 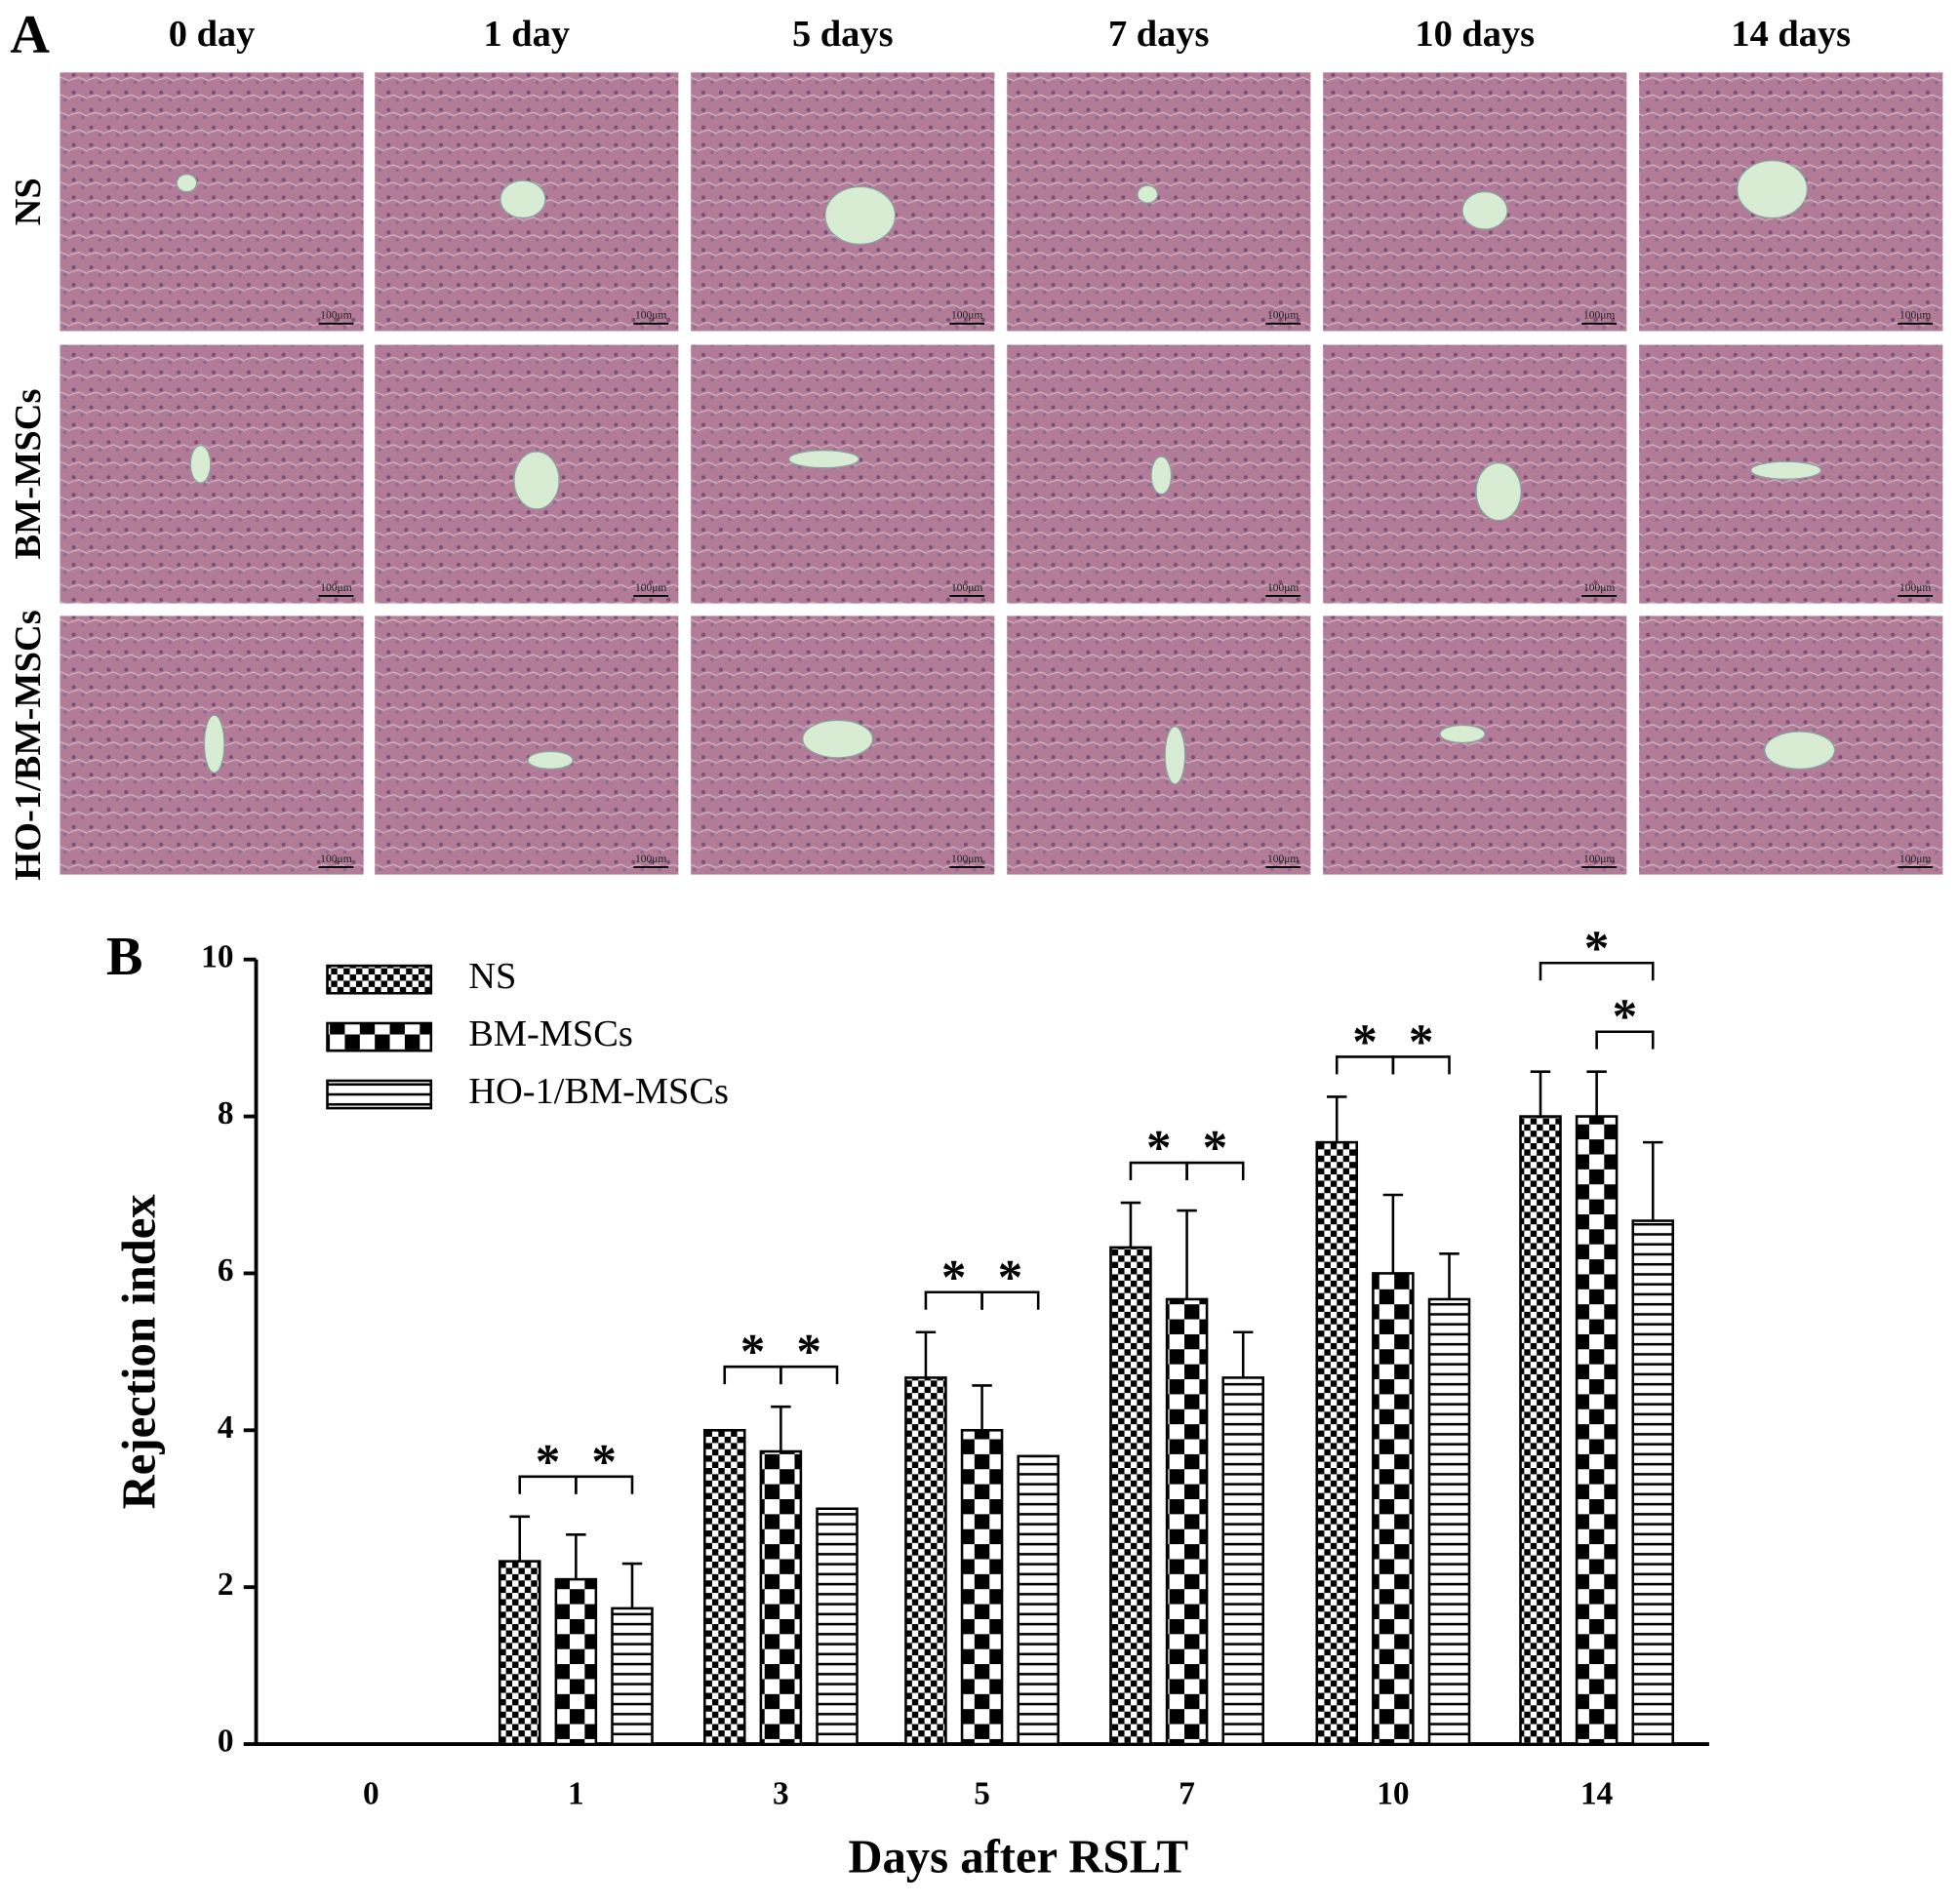 What do you see at coordinates (1187, 1793) in the screenshot?
I see `x-tick-label: 7` at bounding box center [1187, 1793].